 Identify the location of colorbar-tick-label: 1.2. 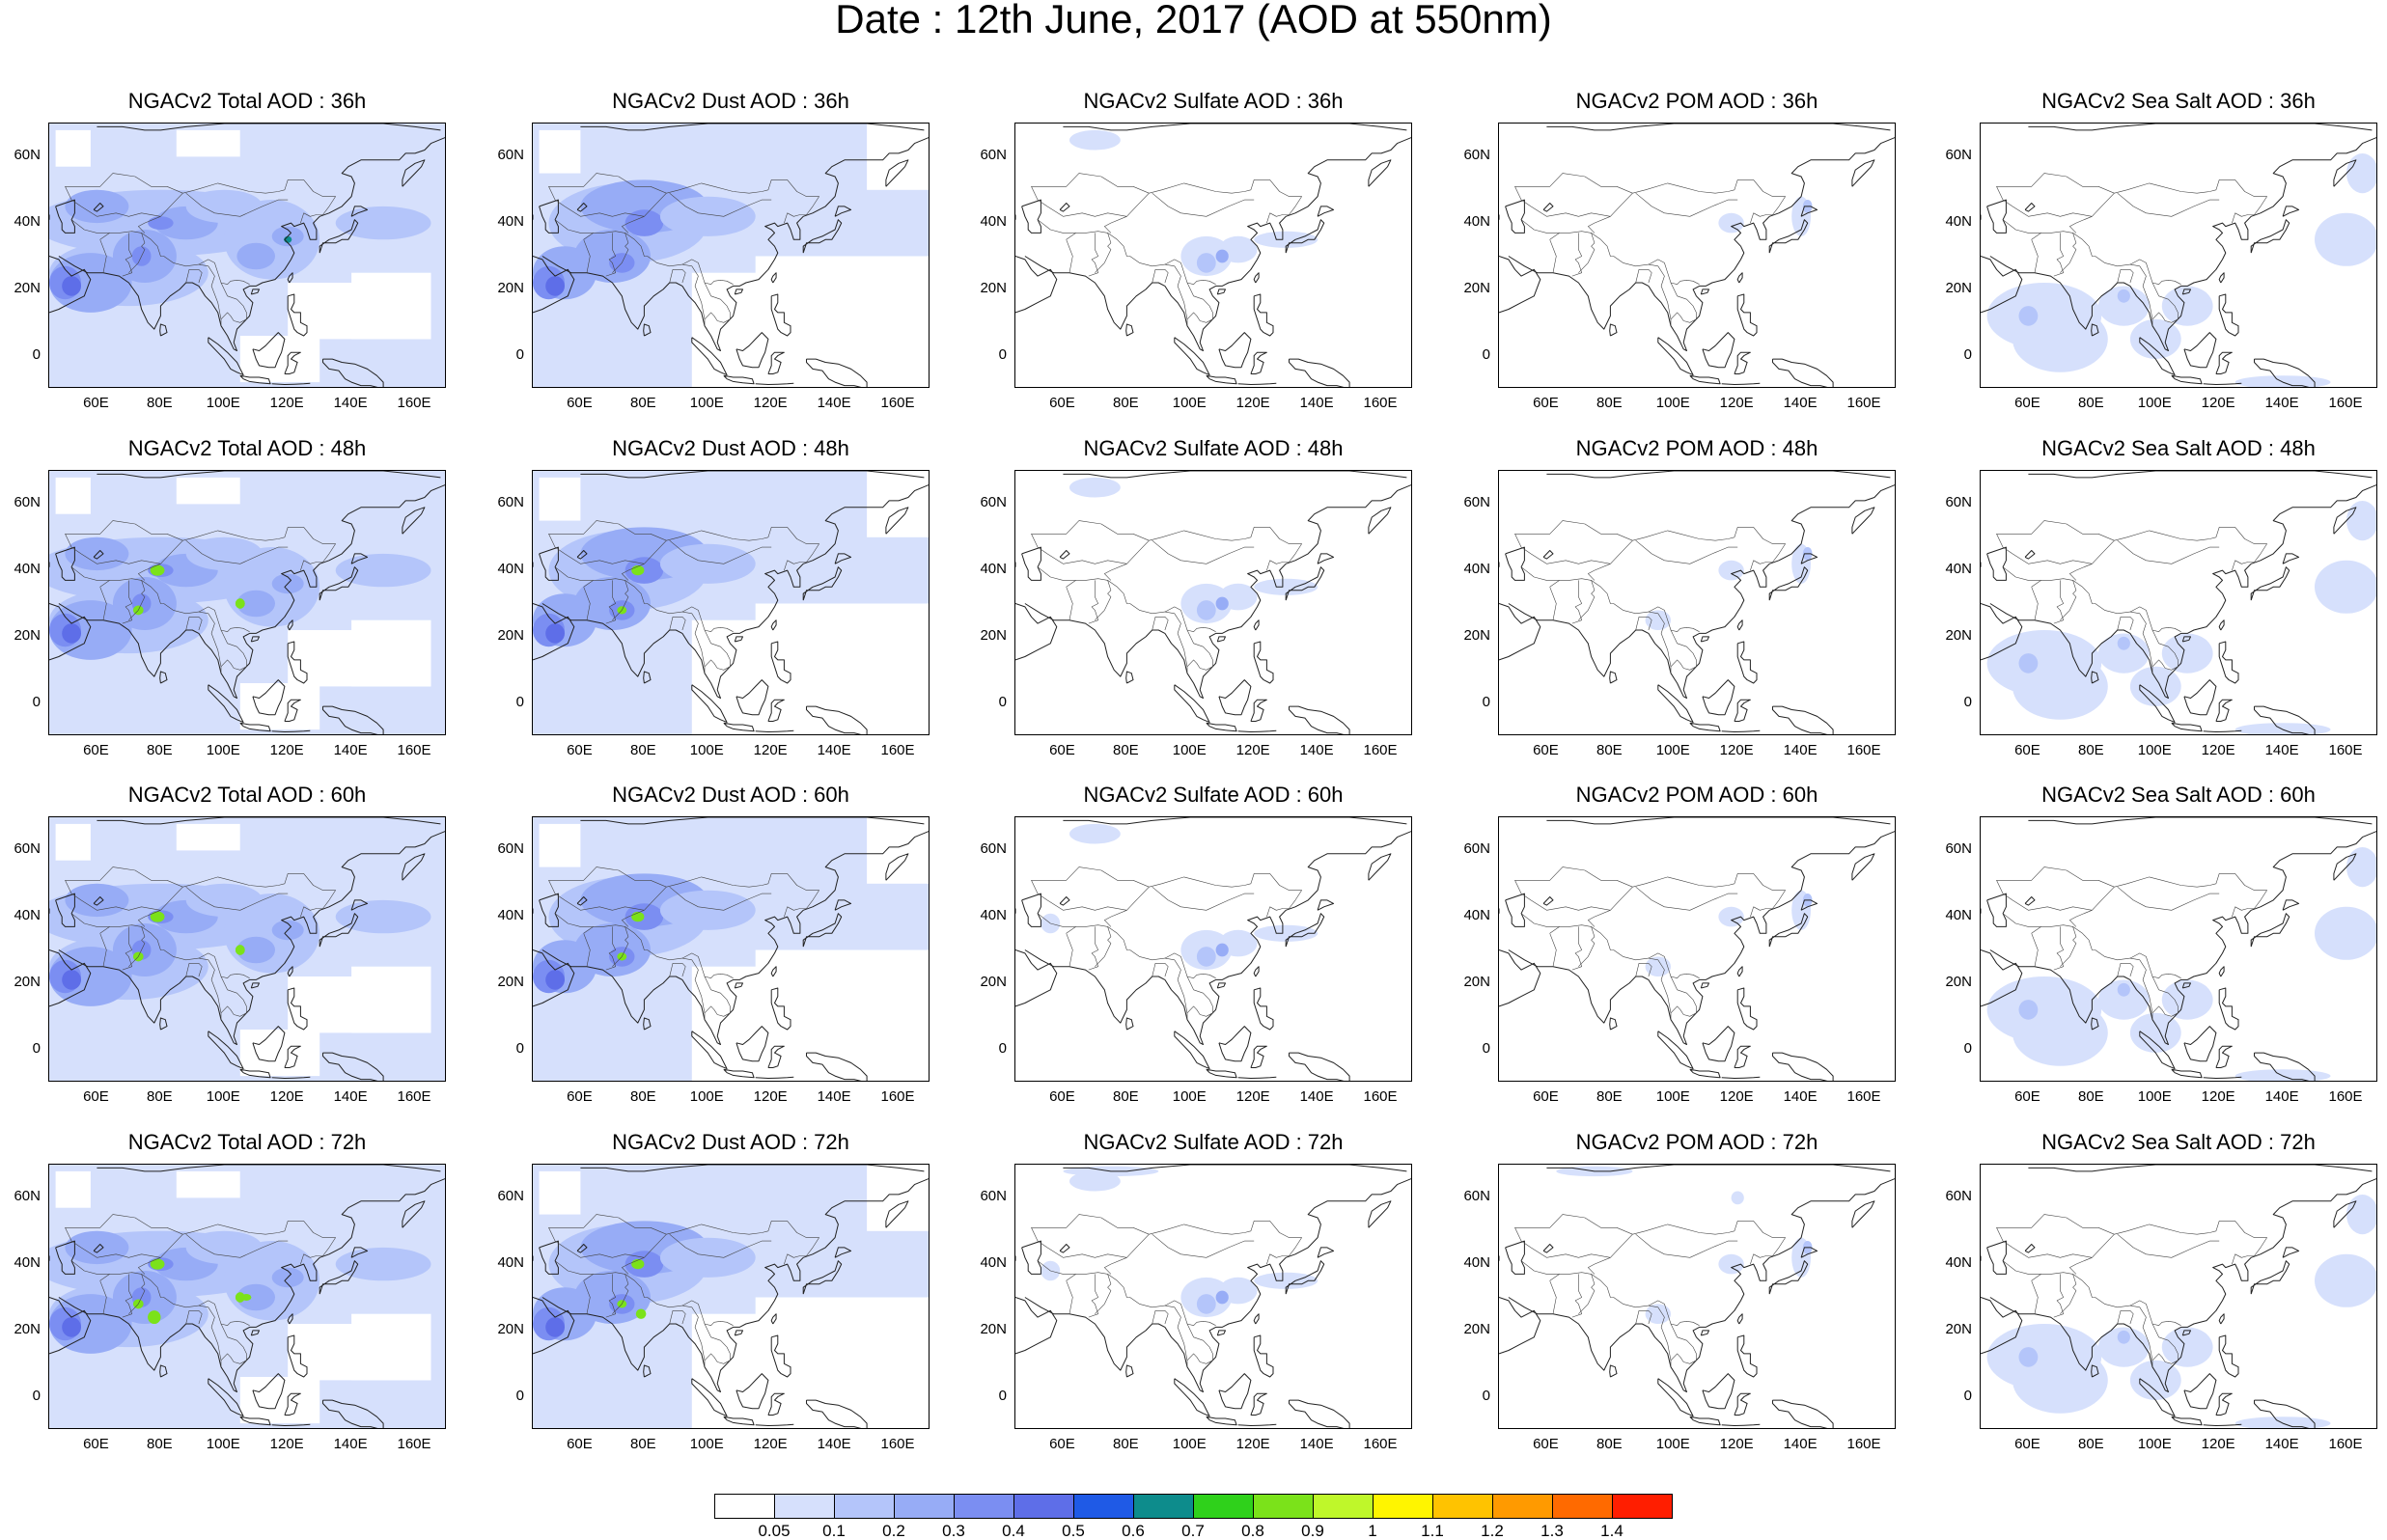
(1492, 1531).